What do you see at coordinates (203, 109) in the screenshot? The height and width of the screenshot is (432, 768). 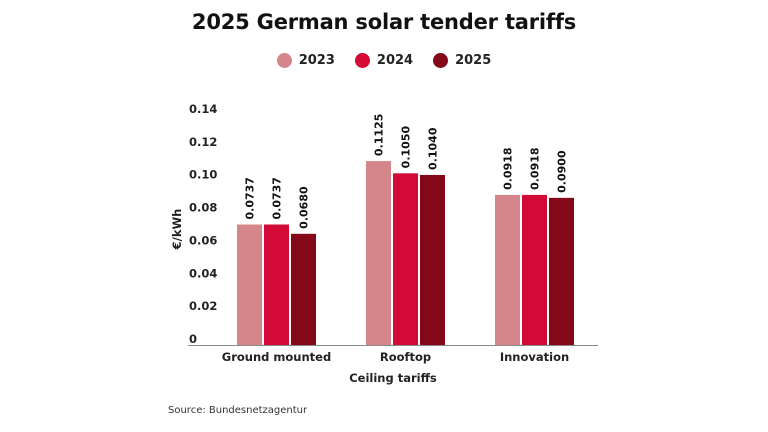 I see `y-tick-label: 0.14` at bounding box center [203, 109].